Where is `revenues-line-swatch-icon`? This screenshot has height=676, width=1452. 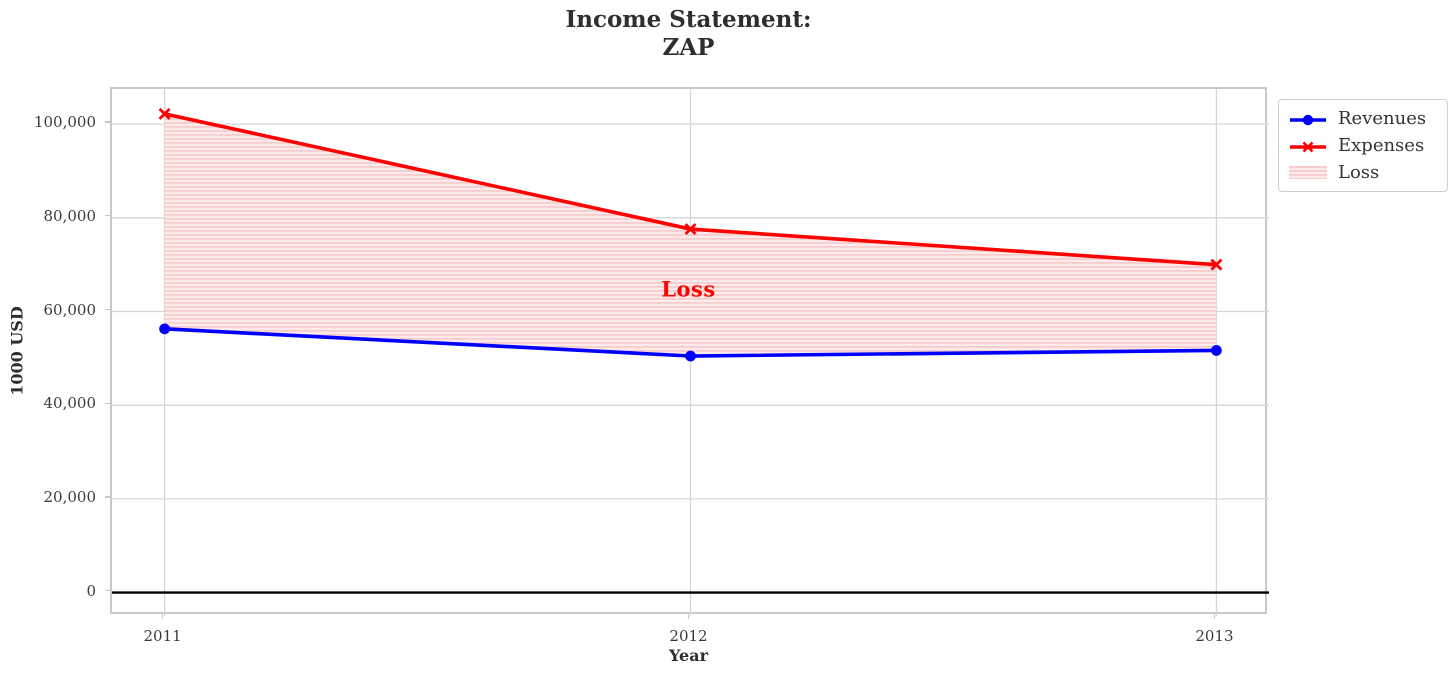 revenues-line-swatch-icon is located at coordinates (1308, 119).